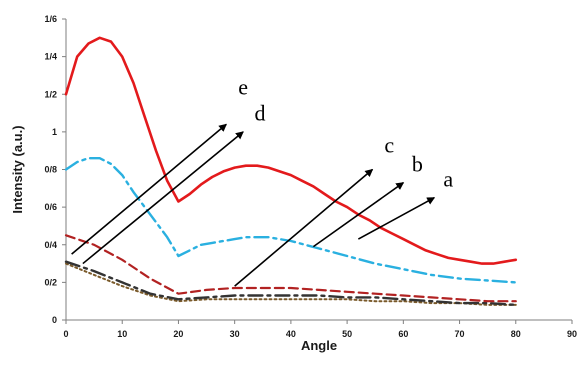 This screenshot has height=376, width=587. What do you see at coordinates (389, 145) in the screenshot?
I see `annotation-label-c: c` at bounding box center [389, 145].